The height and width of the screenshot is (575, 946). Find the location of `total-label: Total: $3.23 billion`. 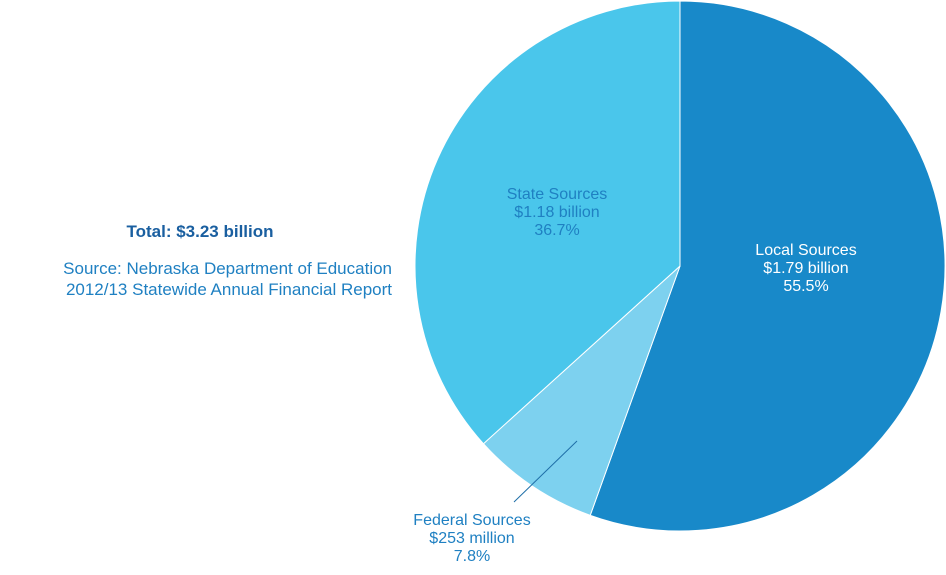

total-label: Total: $3.23 billion is located at coordinates (200, 231).